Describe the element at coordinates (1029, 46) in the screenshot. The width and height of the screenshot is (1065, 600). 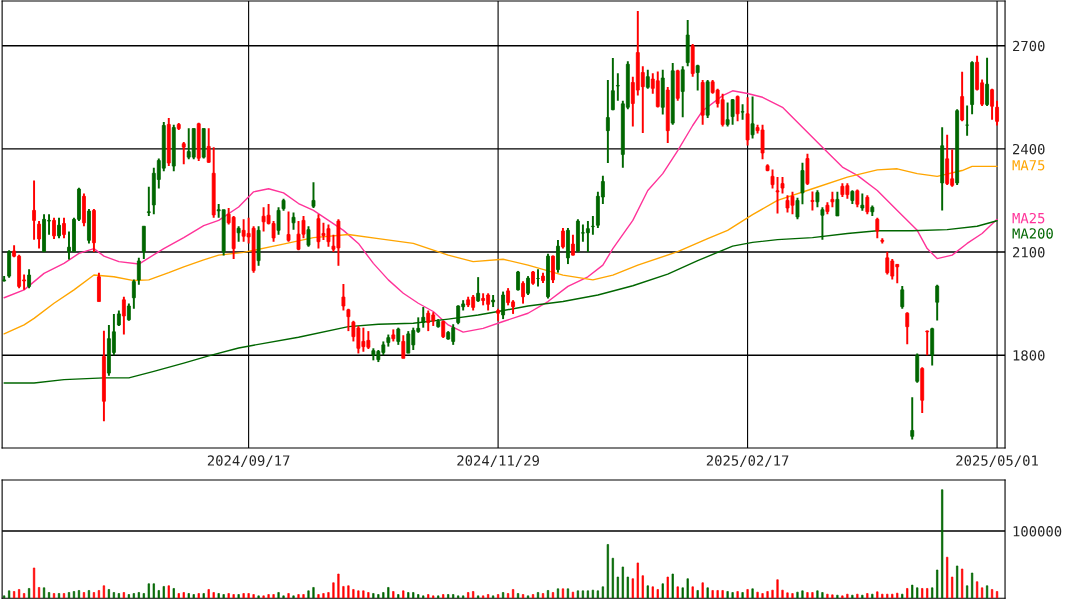
I see `y-tick-label: 2700` at that location.